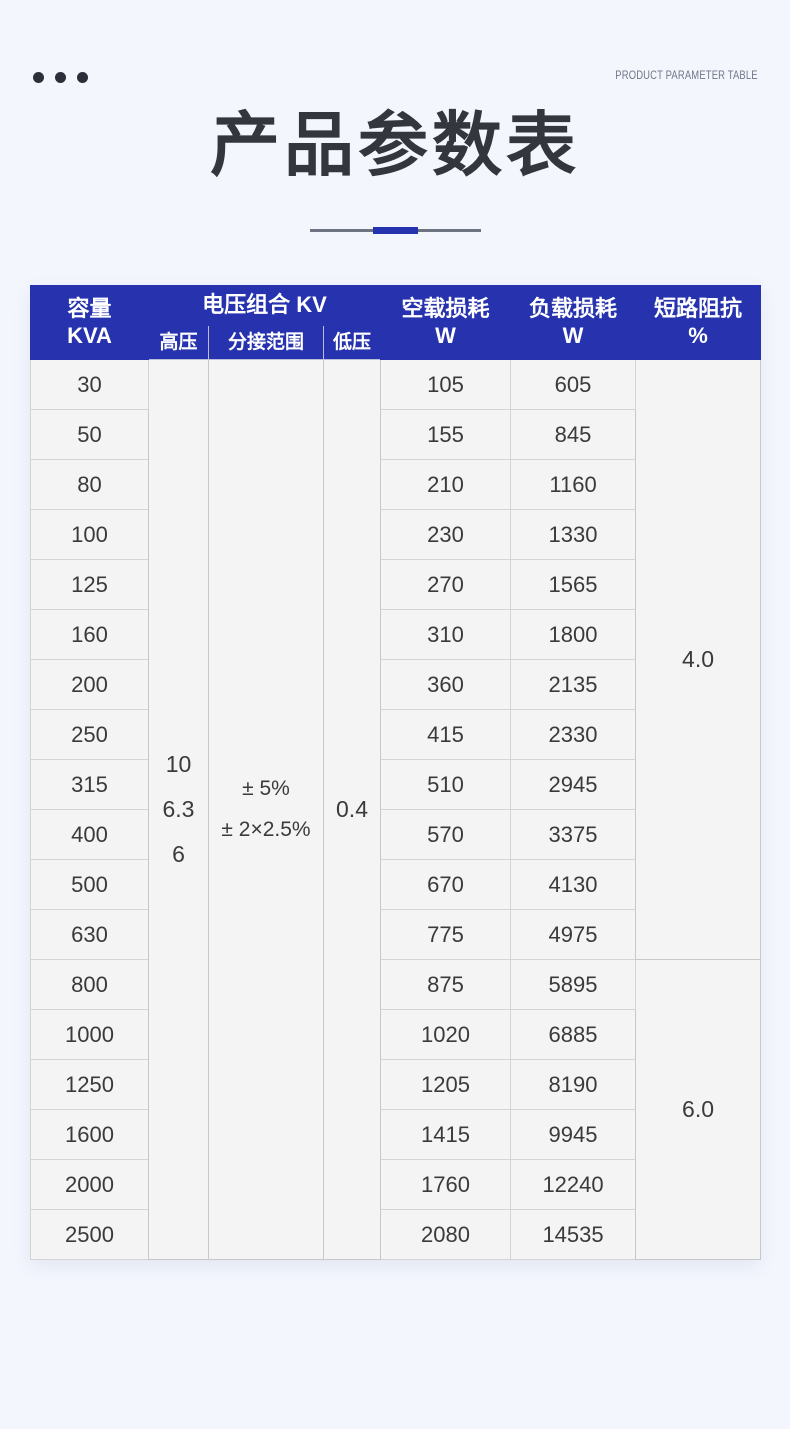  I want to click on col-header-load-loss: 负载损耗 W, so click(573, 322).